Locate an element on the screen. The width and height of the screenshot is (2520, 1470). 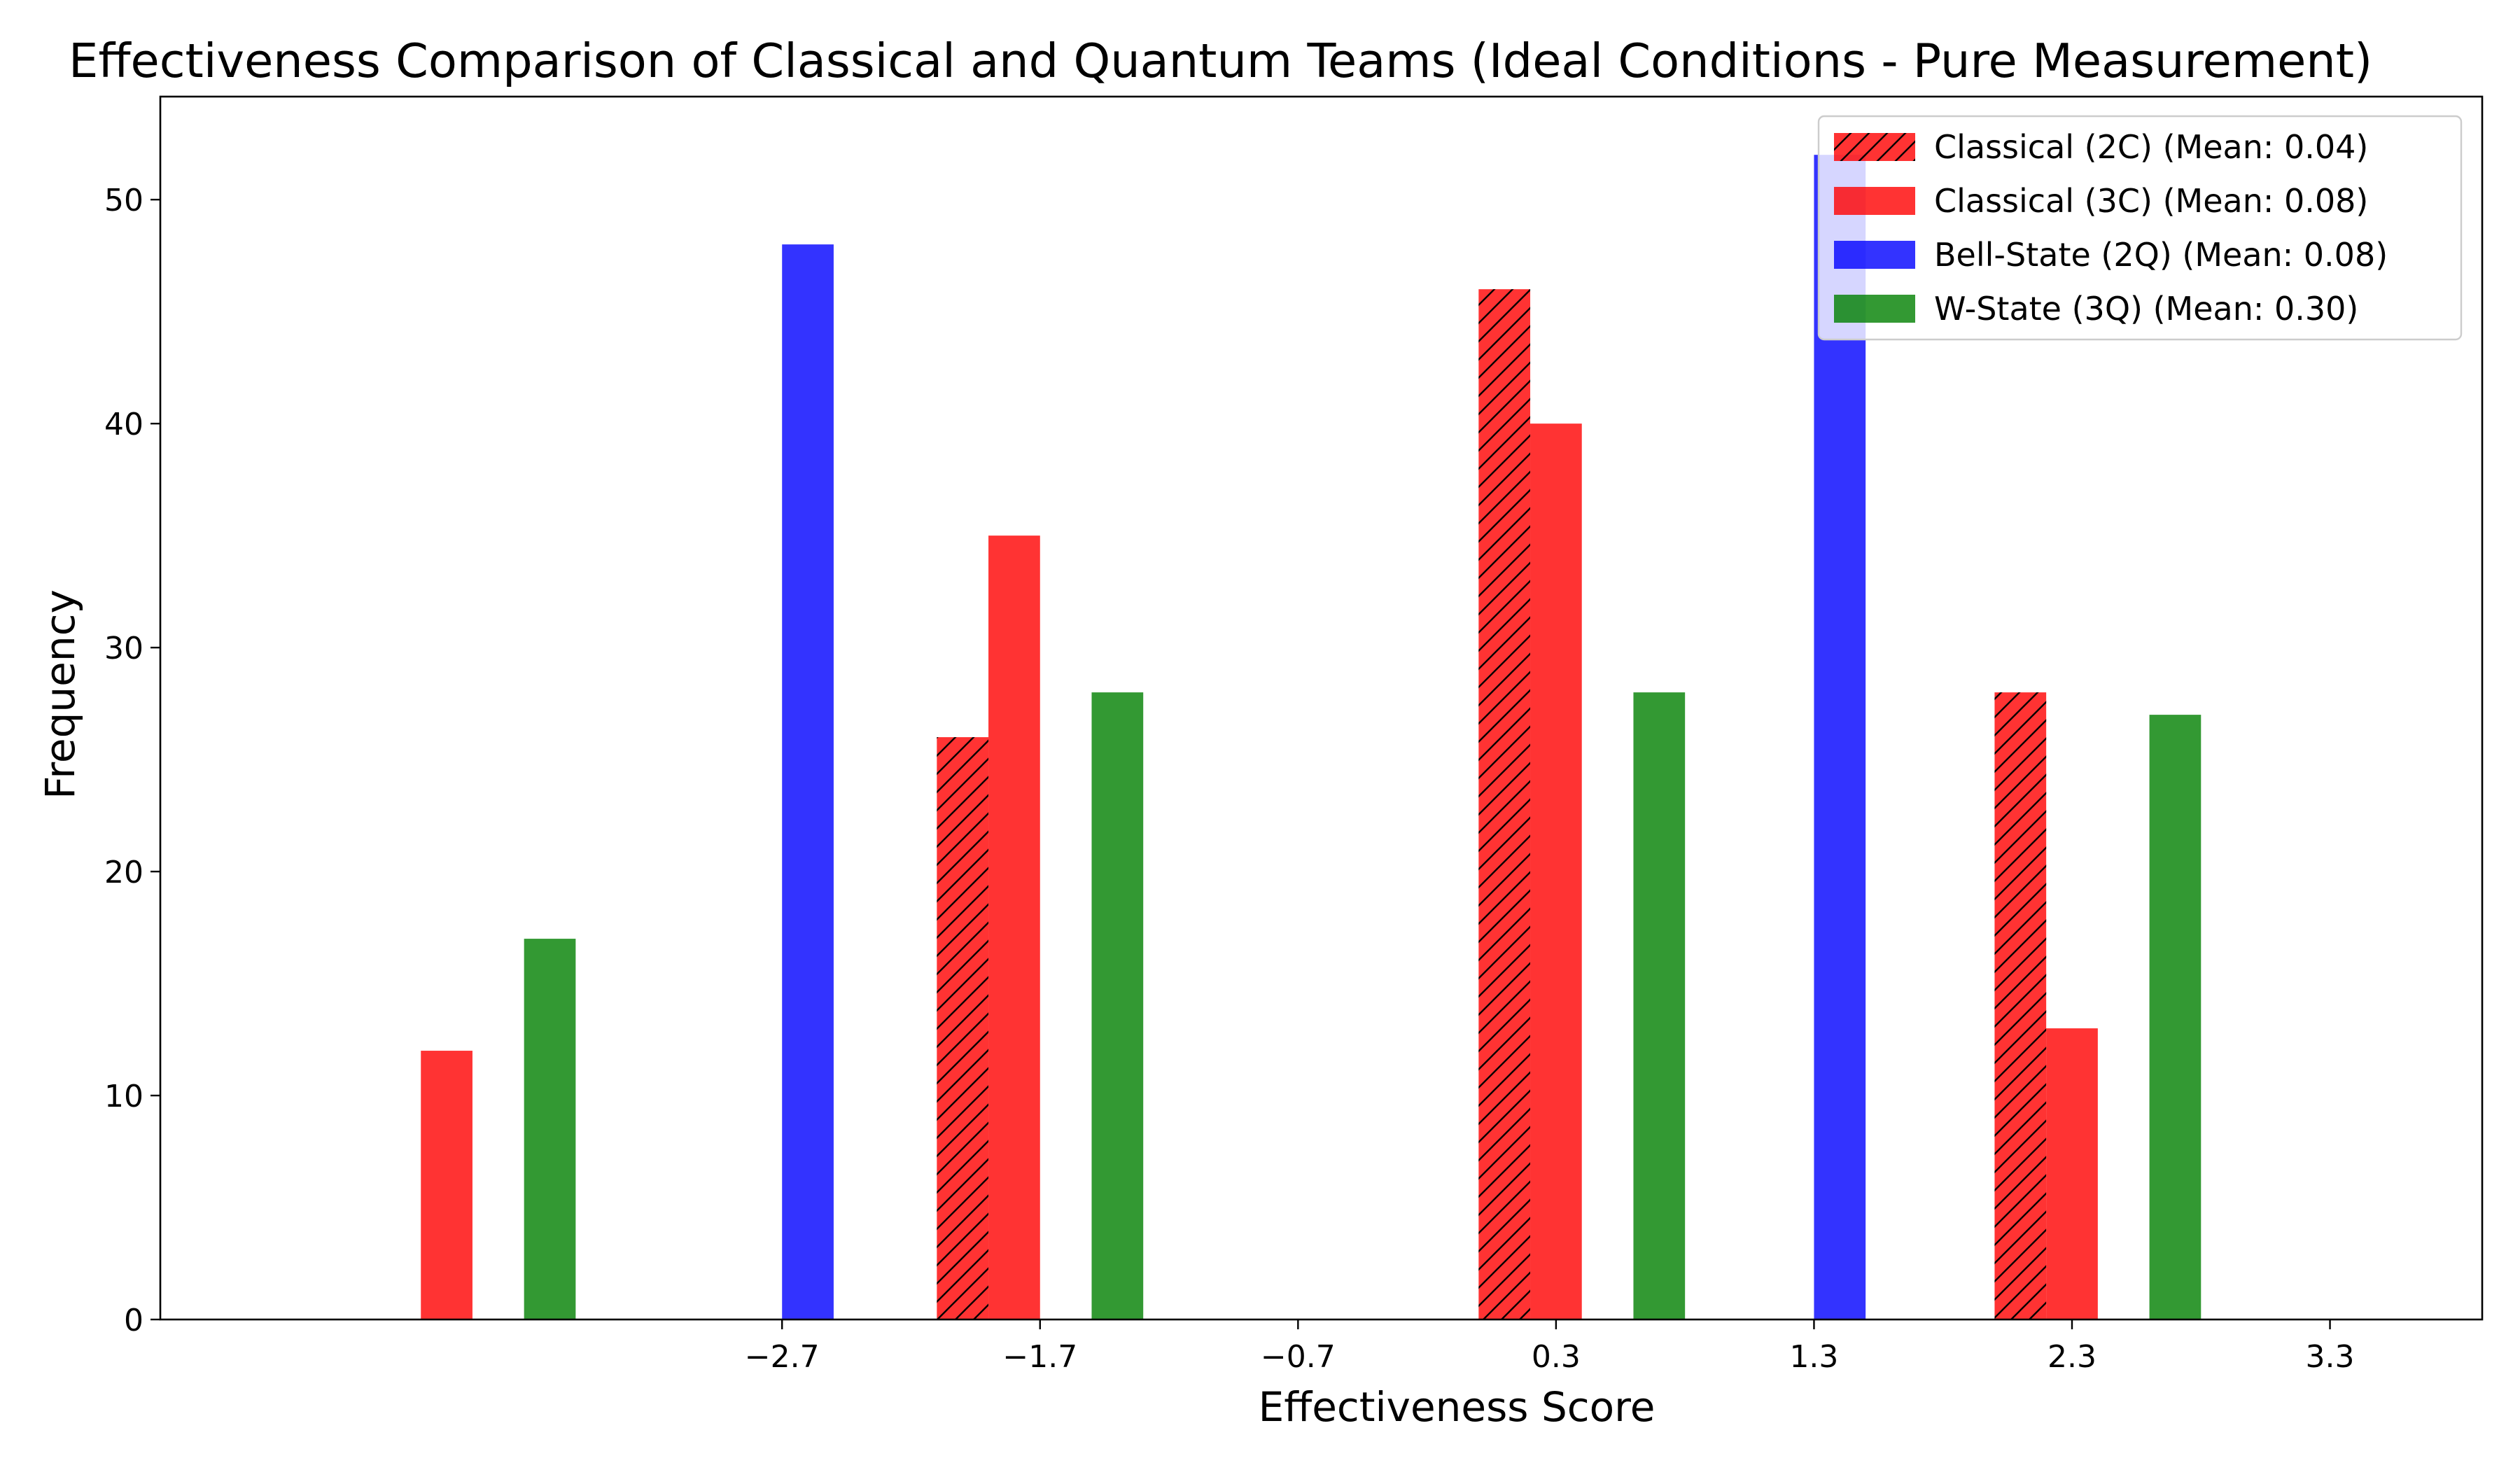
y-tick-label: 40 is located at coordinates (124, 424).